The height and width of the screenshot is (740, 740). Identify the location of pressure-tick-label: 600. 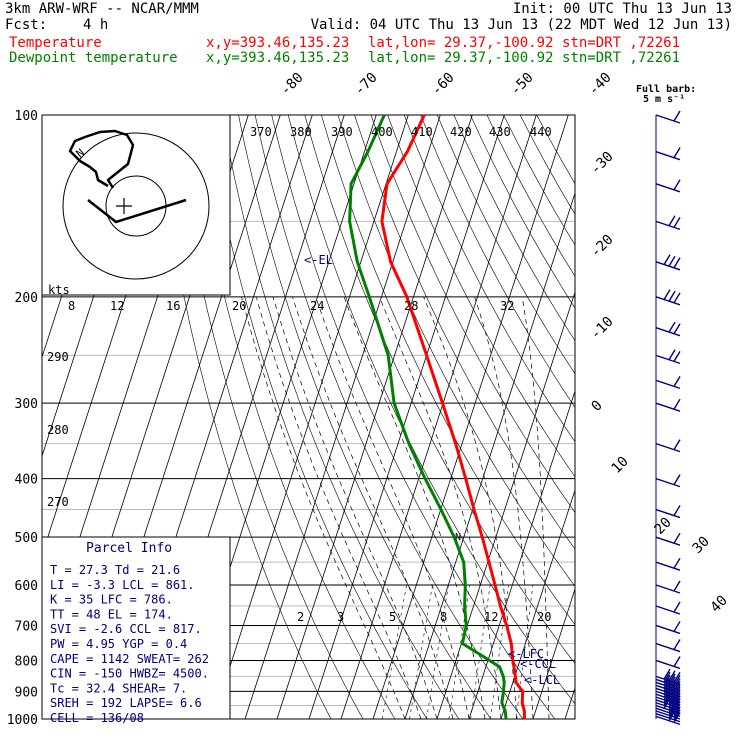
(26, 586).